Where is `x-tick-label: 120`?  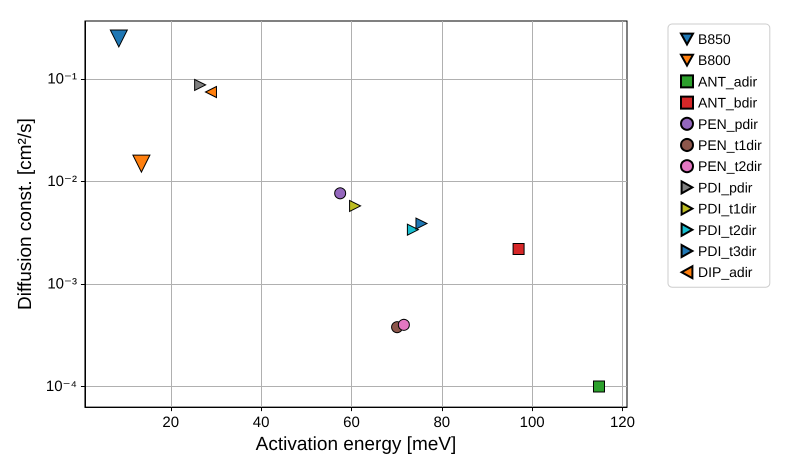
x-tick-label: 120 is located at coordinates (622, 423).